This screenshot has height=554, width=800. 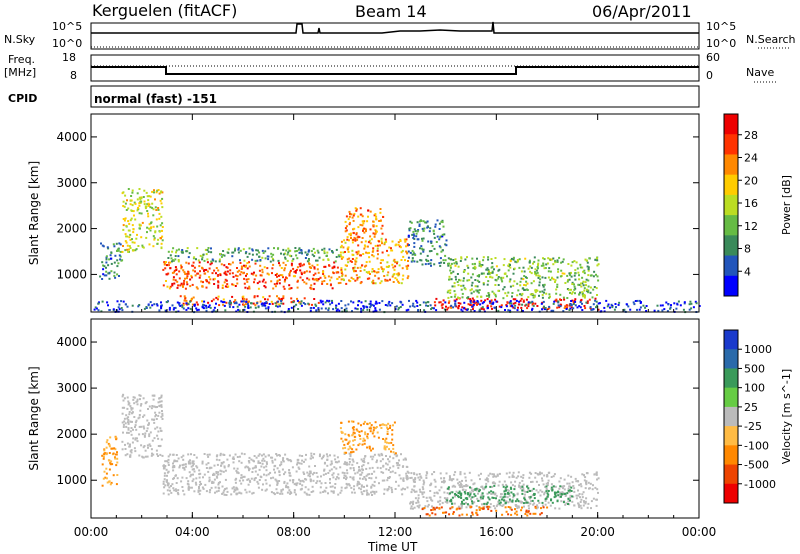 What do you see at coordinates (760, 484) in the screenshot?
I see `colorbar-tick-label: -1000` at bounding box center [760, 484].